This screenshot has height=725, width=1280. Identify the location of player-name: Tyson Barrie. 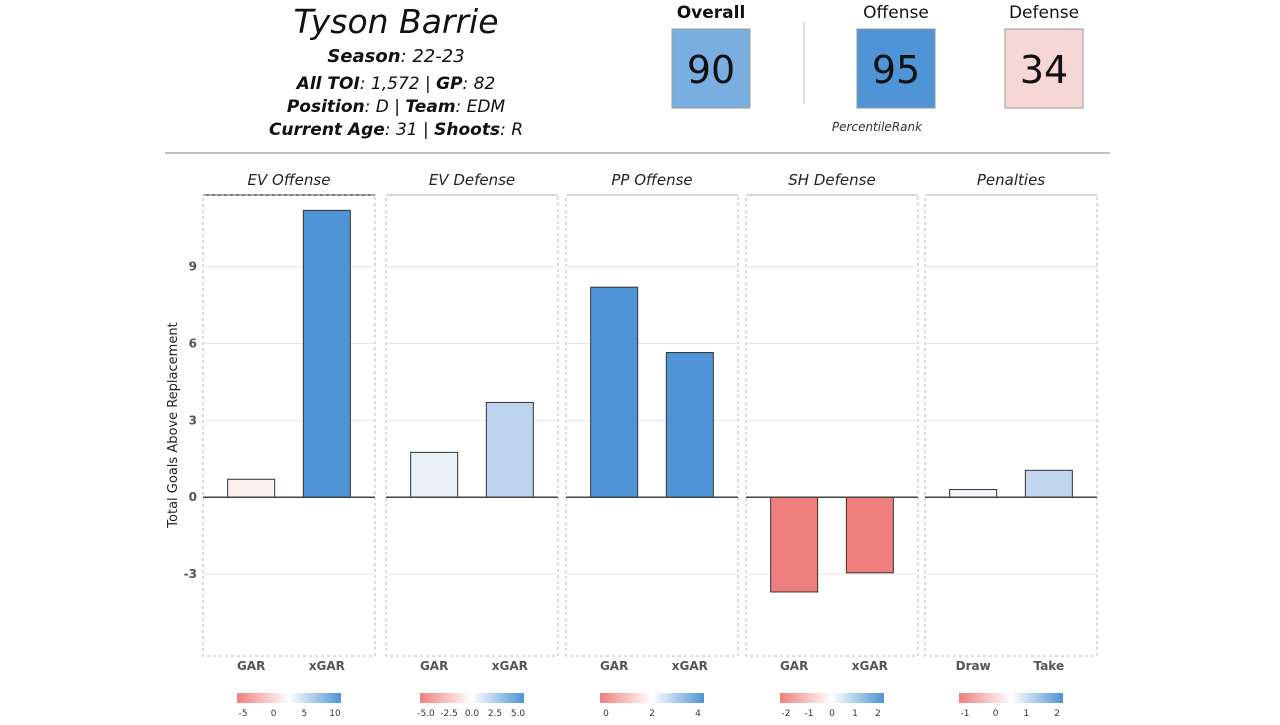
(395, 21).